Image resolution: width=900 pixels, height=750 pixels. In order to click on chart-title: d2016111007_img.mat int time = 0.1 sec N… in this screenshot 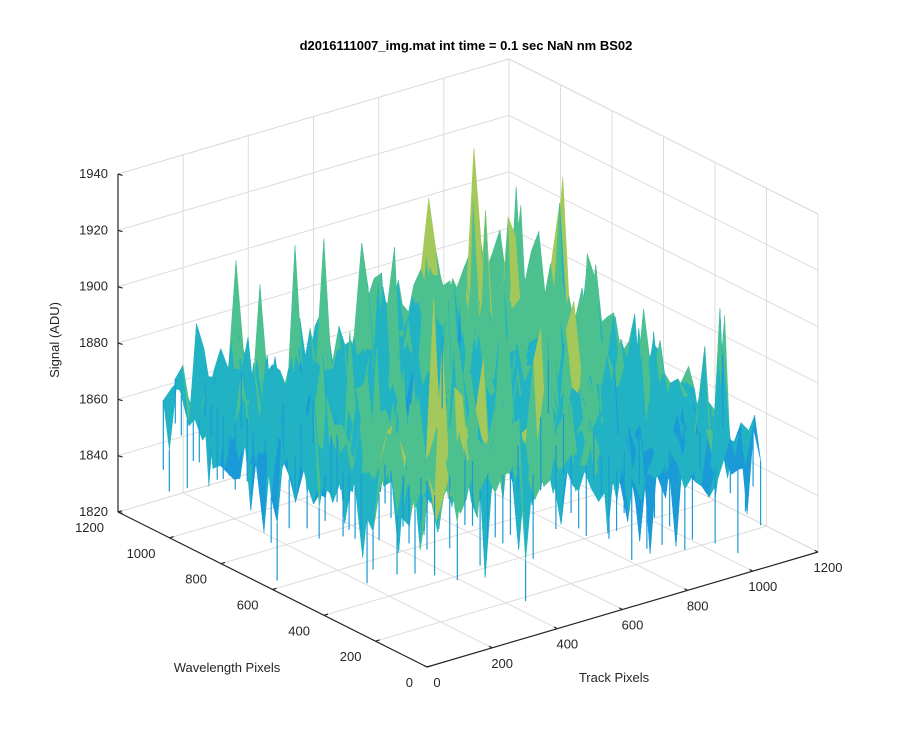, I will do `click(466, 45)`.